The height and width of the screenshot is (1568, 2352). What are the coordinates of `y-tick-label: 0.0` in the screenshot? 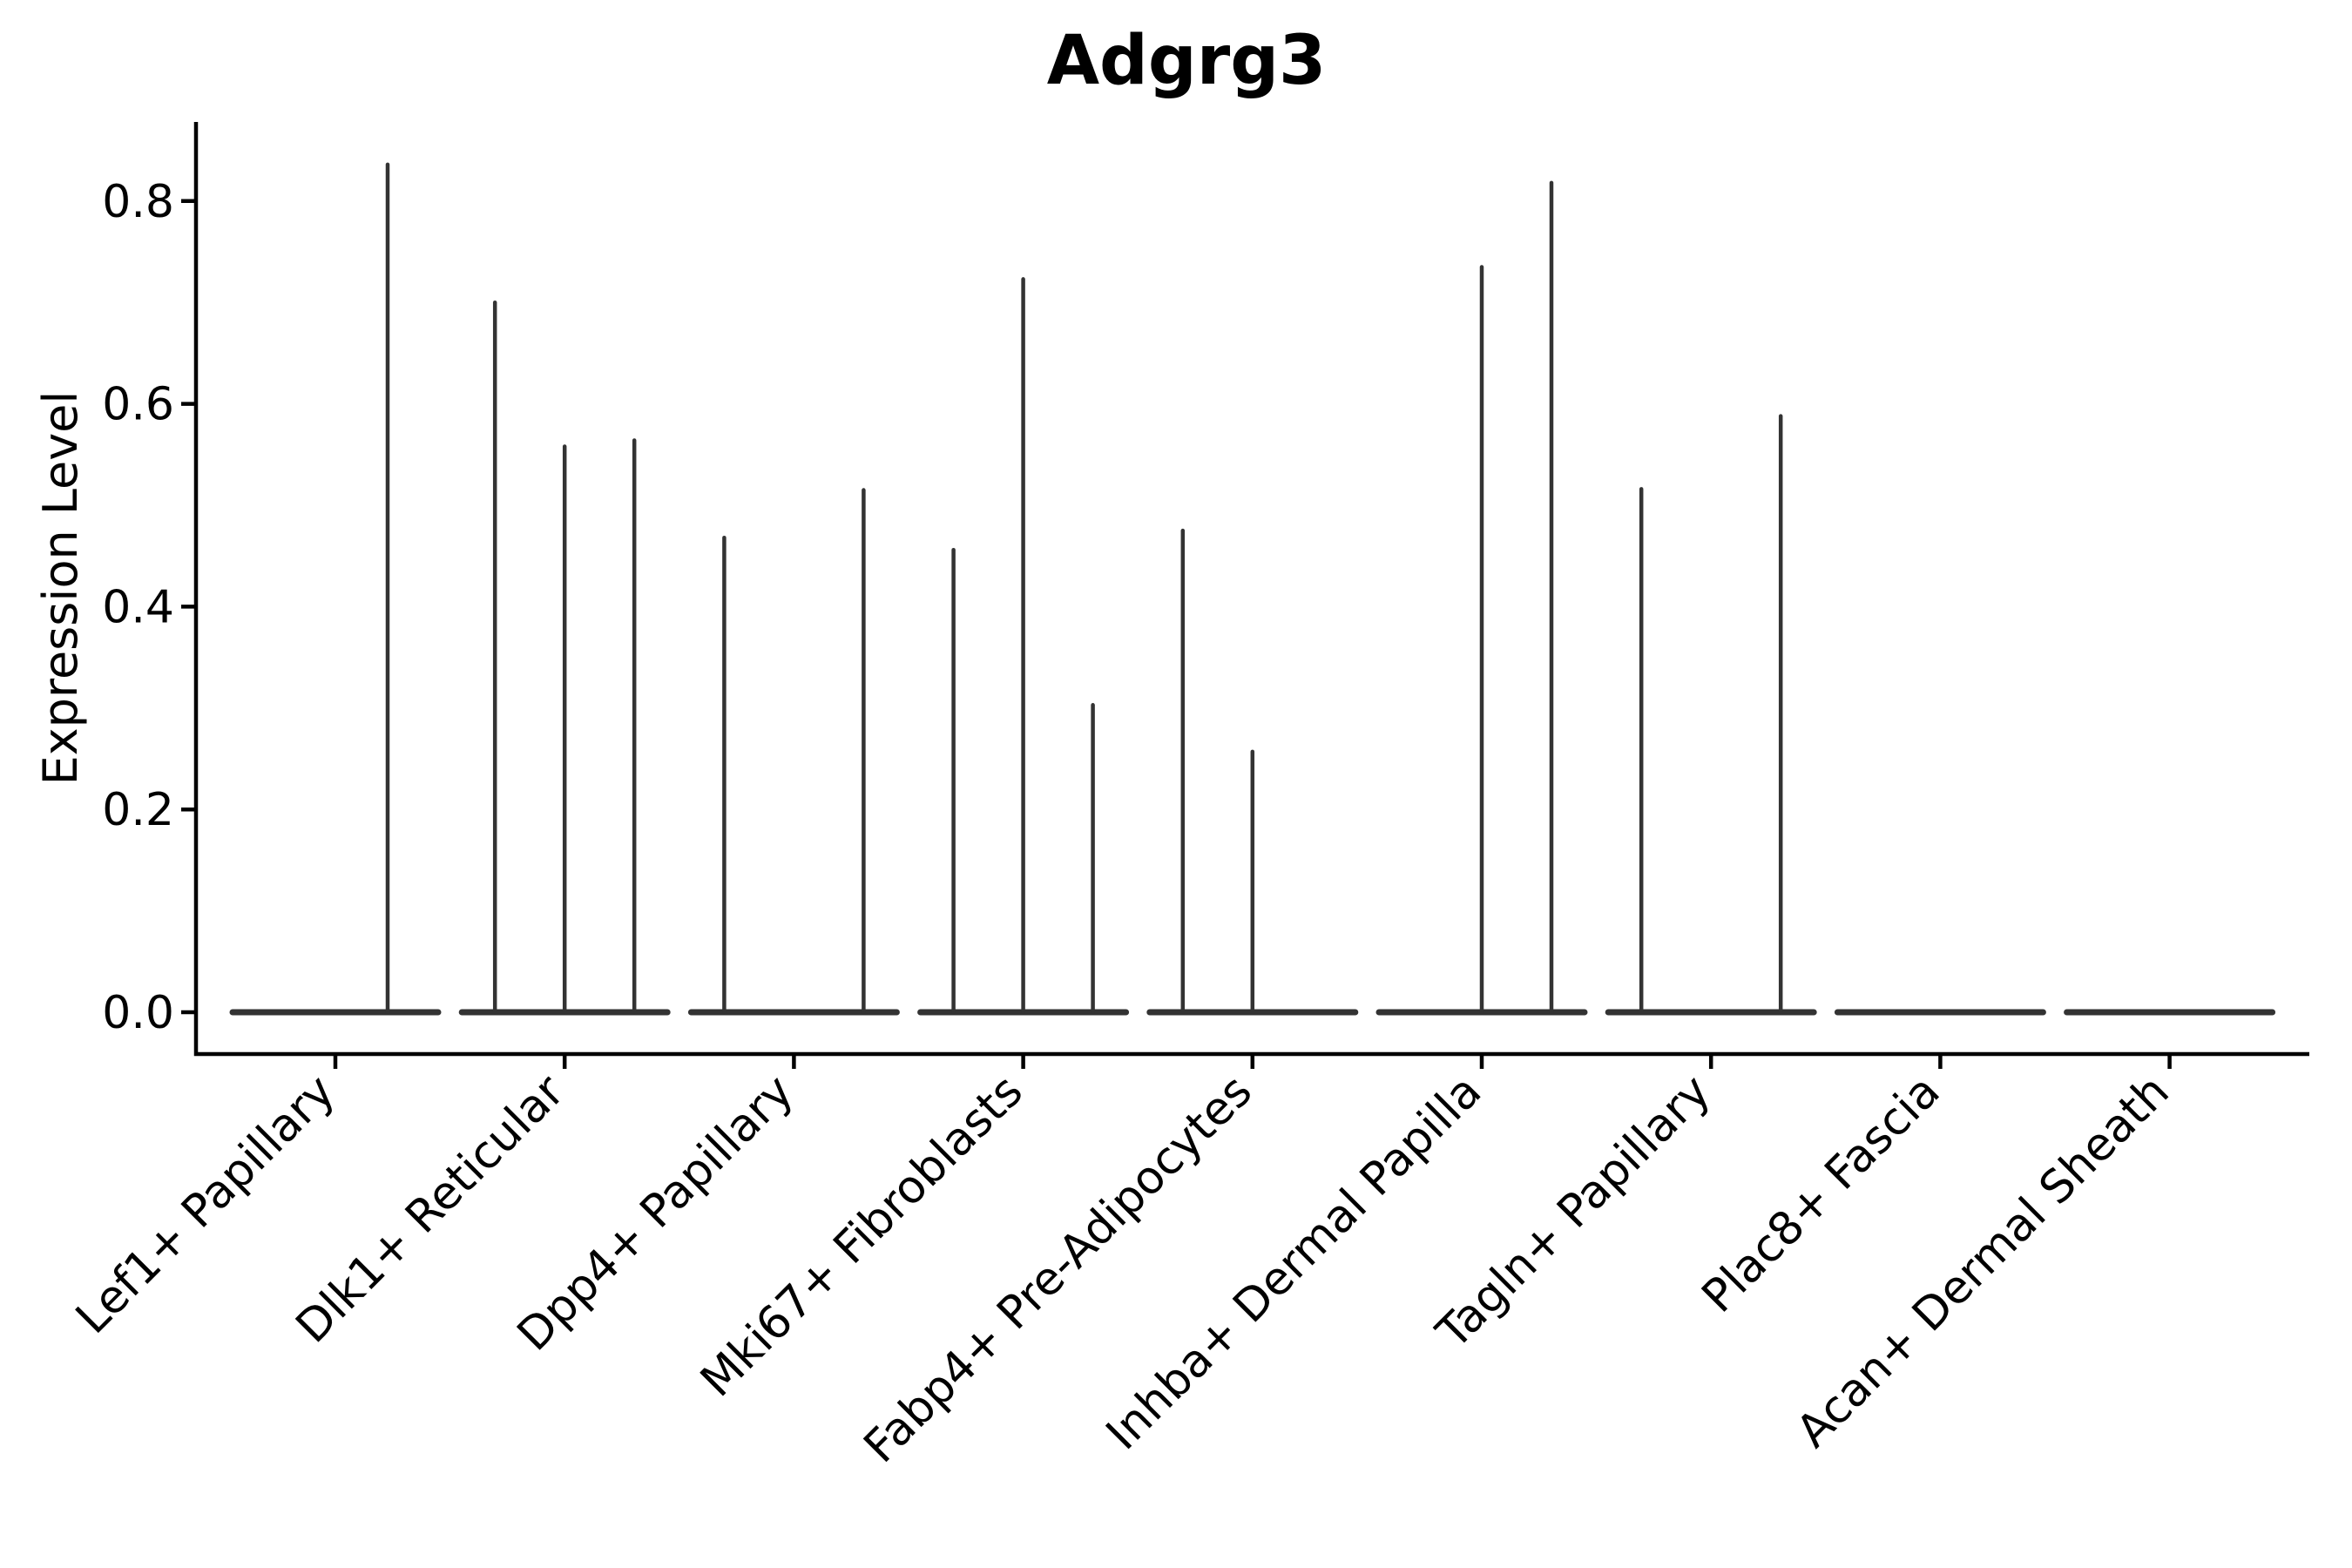 It's located at (138, 1013).